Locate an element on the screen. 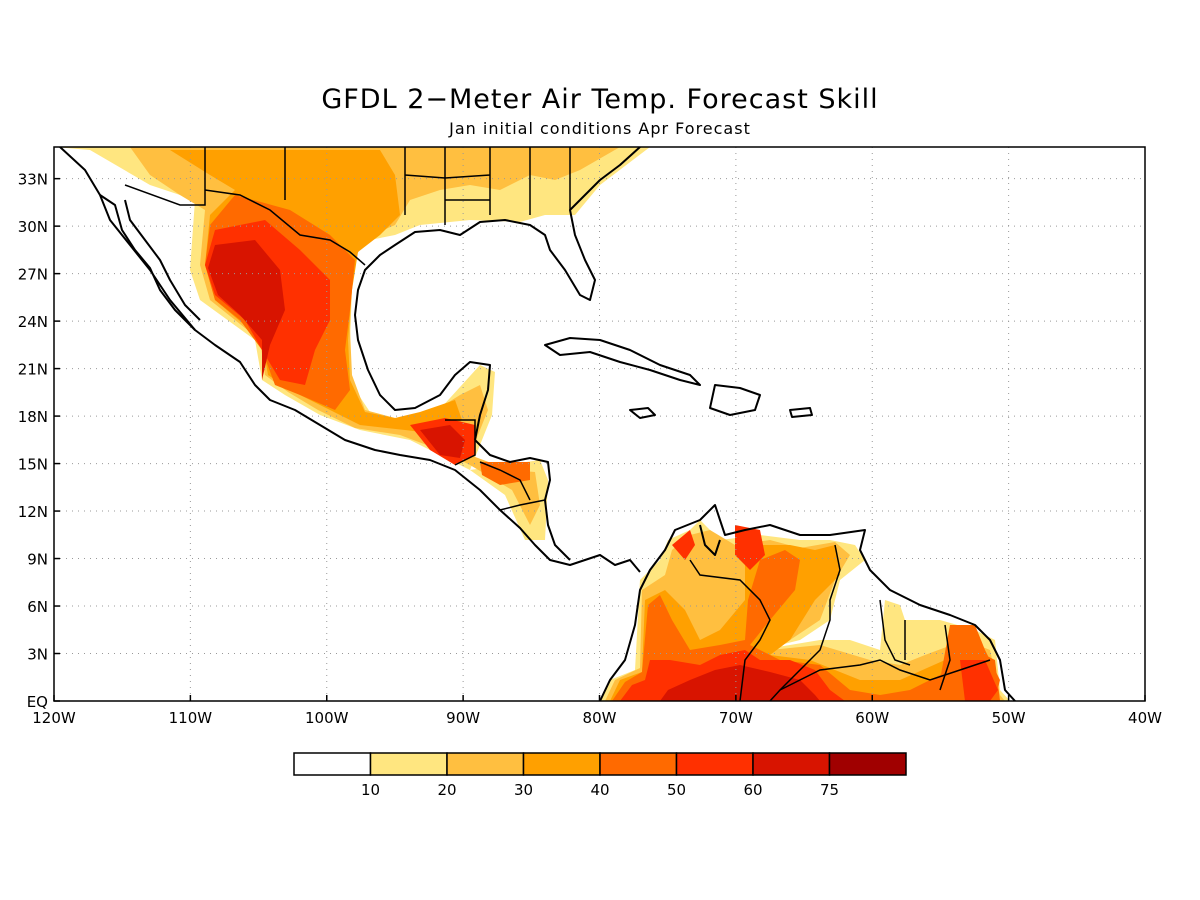 This screenshot has height=900, width=1200. y-tick-label: 30N is located at coordinates (33, 227).